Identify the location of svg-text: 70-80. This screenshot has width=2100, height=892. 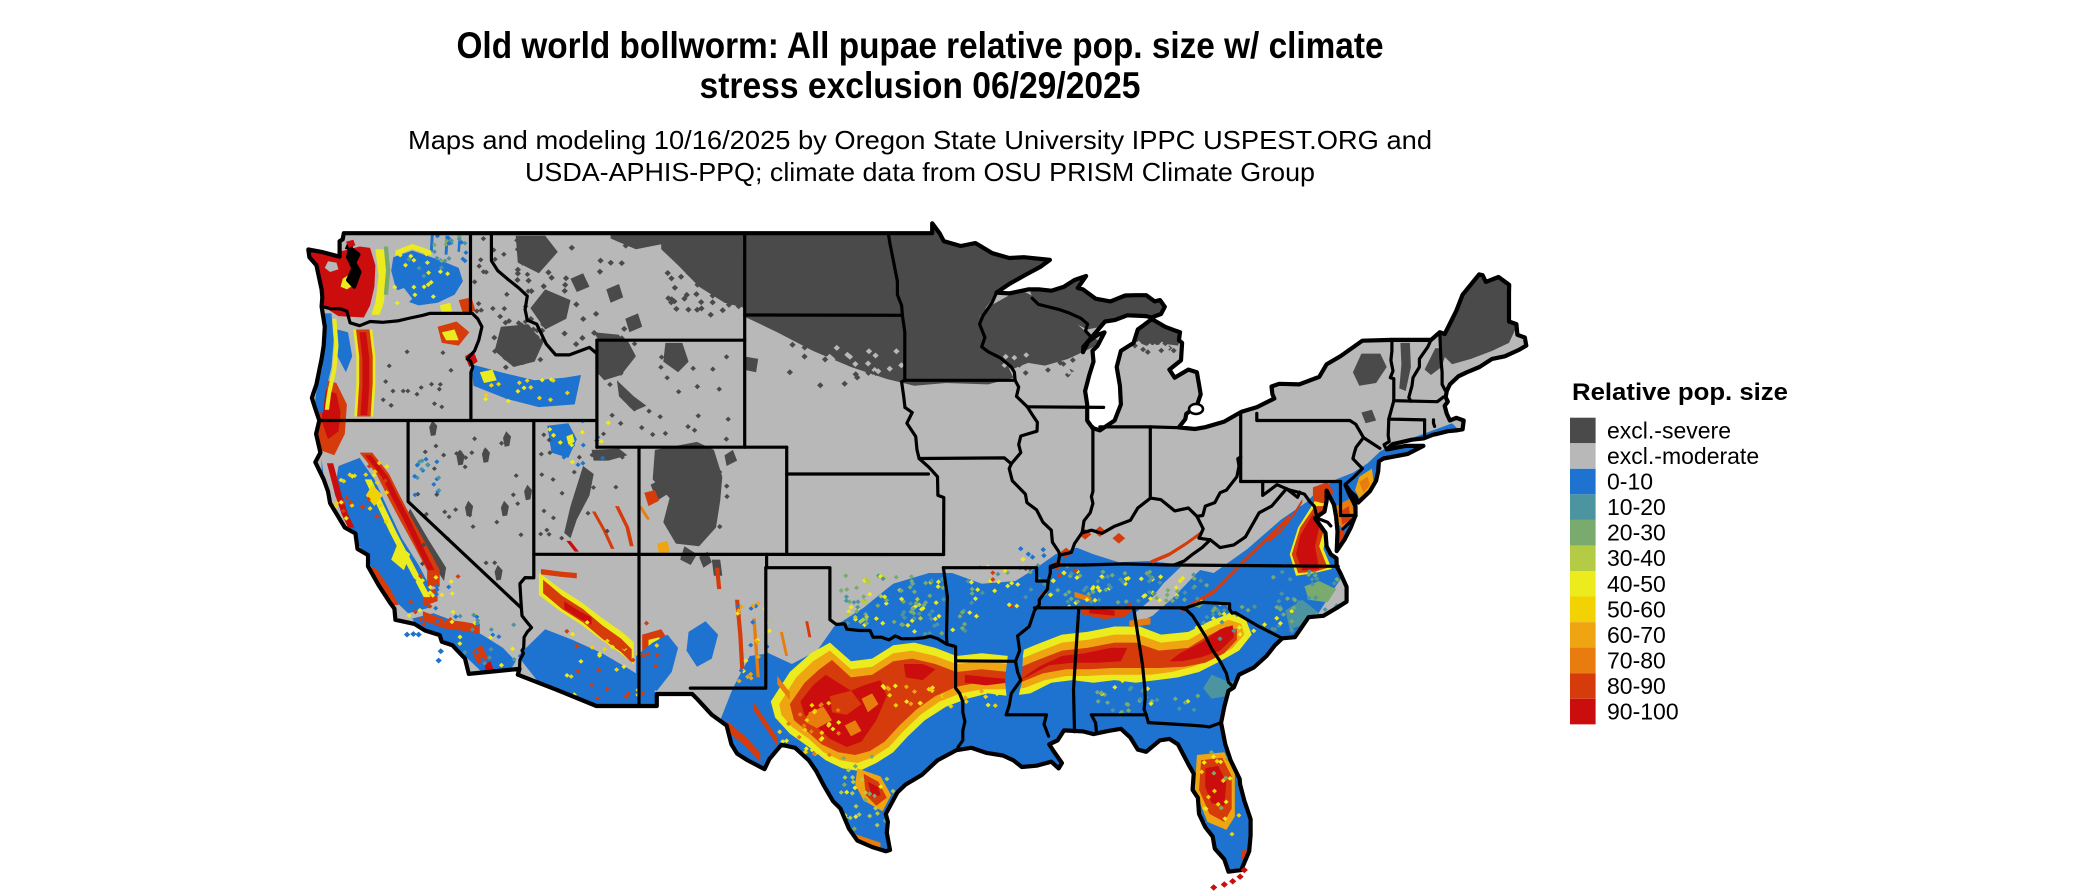
(1636, 660).